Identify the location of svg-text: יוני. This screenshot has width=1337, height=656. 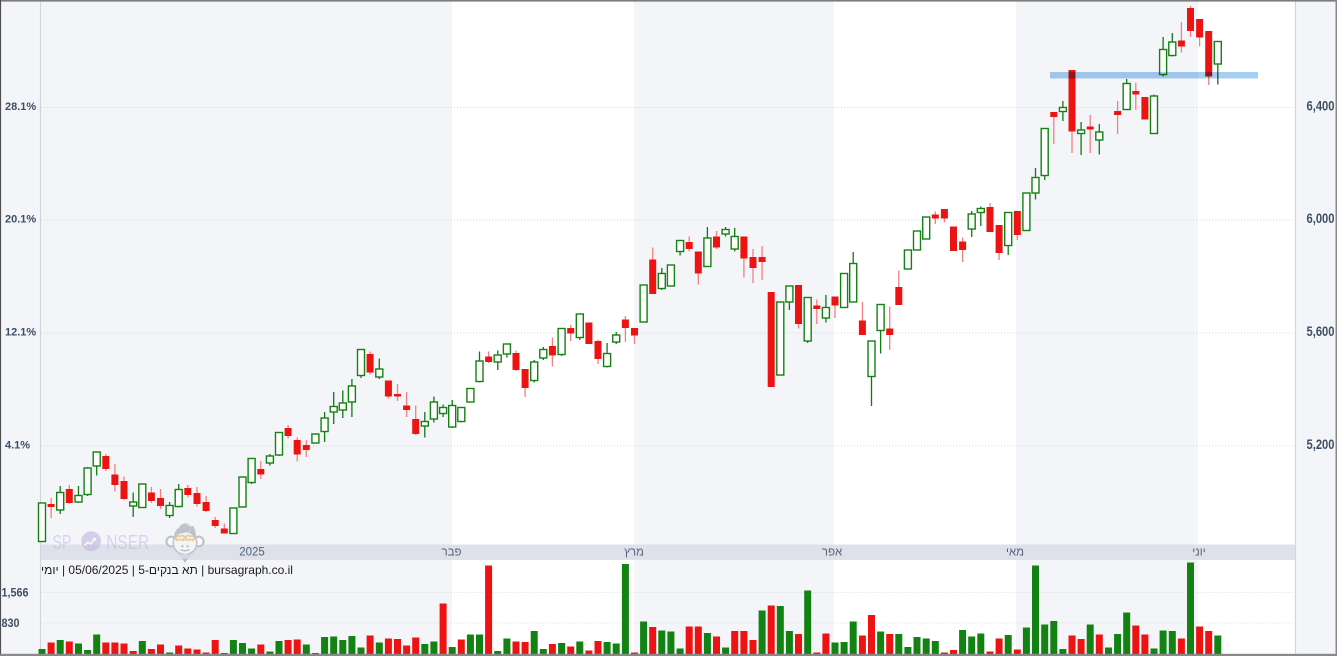
(1198, 553).